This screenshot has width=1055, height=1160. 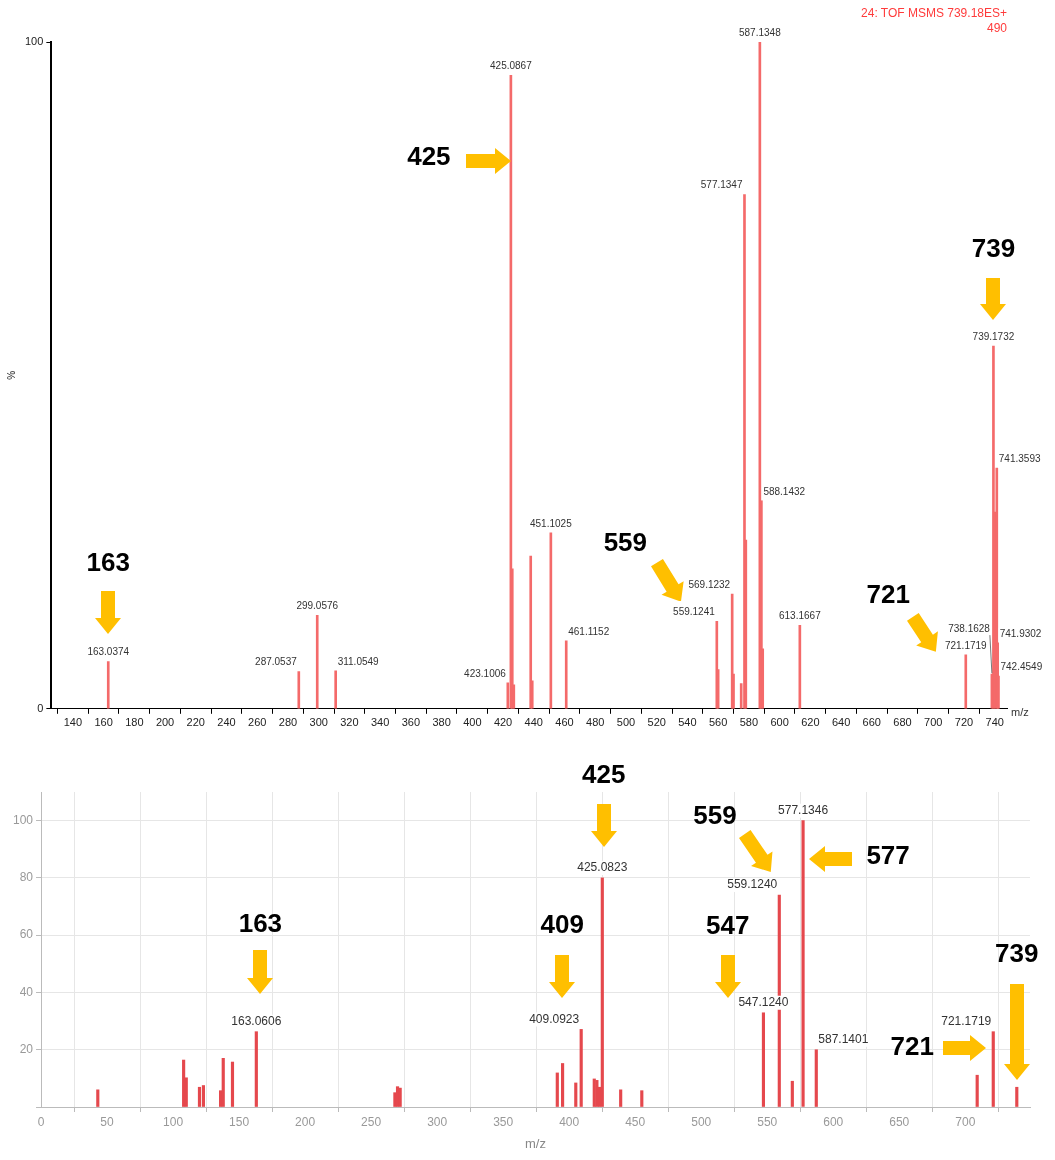 What do you see at coordinates (721, 185) in the screenshot?
I see `annotation: 577.1347` at bounding box center [721, 185].